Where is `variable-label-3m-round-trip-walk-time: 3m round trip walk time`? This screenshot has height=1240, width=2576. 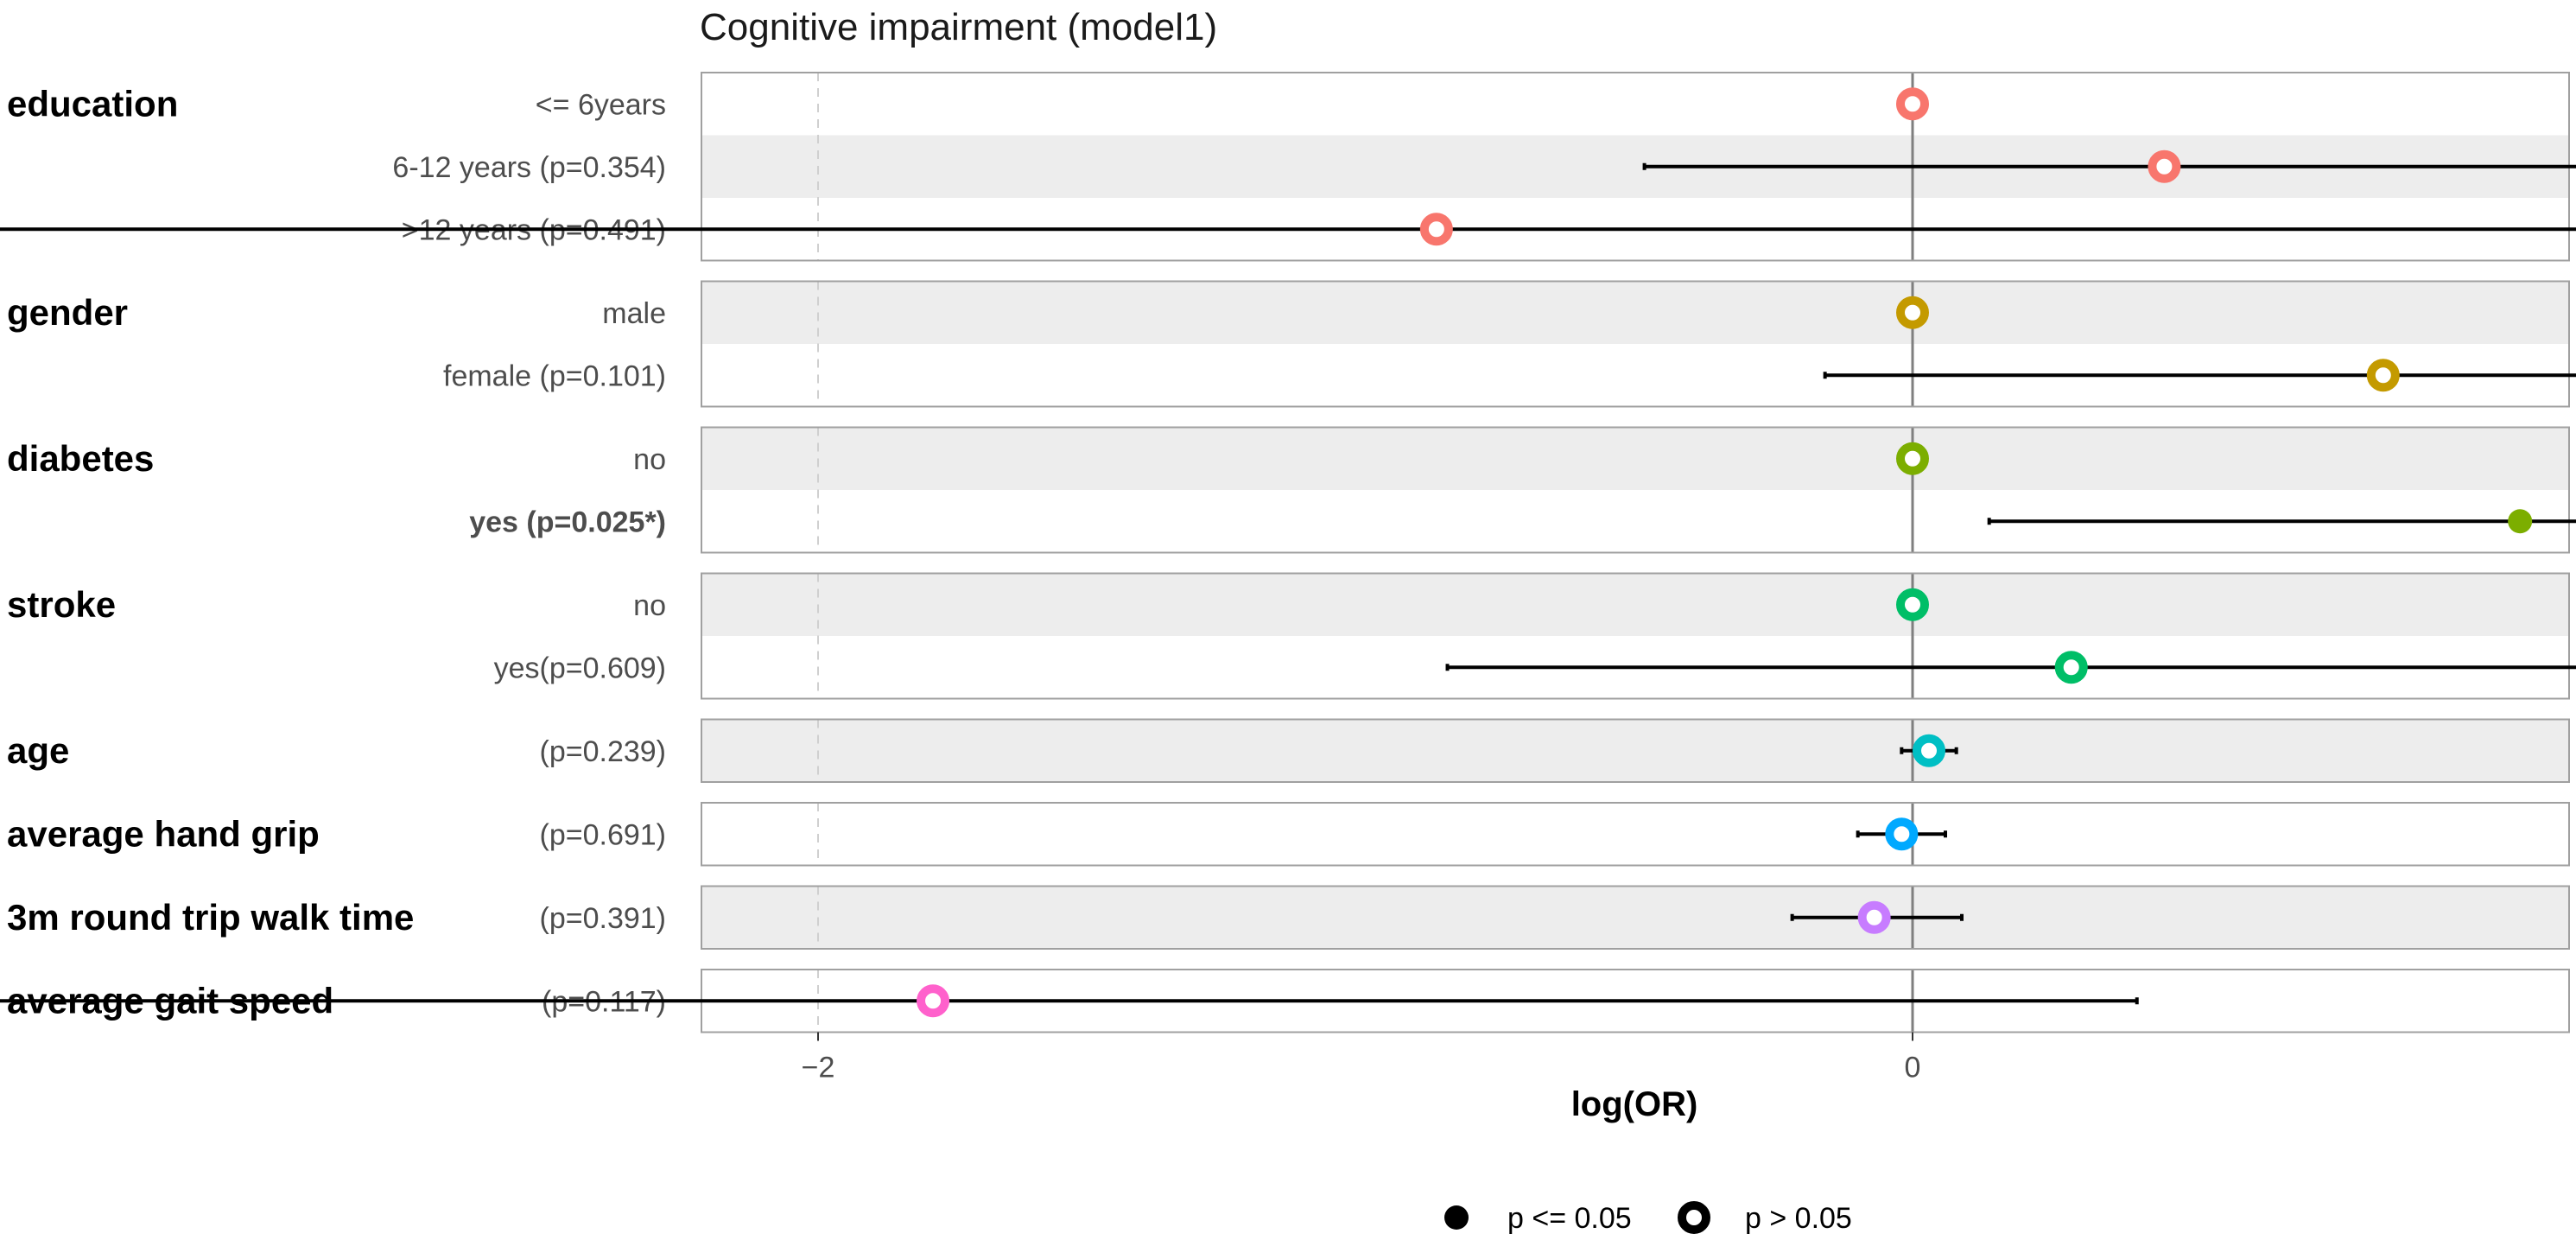
variable-label-3m-round-trip-walk-time: 3m round trip walk time is located at coordinates (210, 917).